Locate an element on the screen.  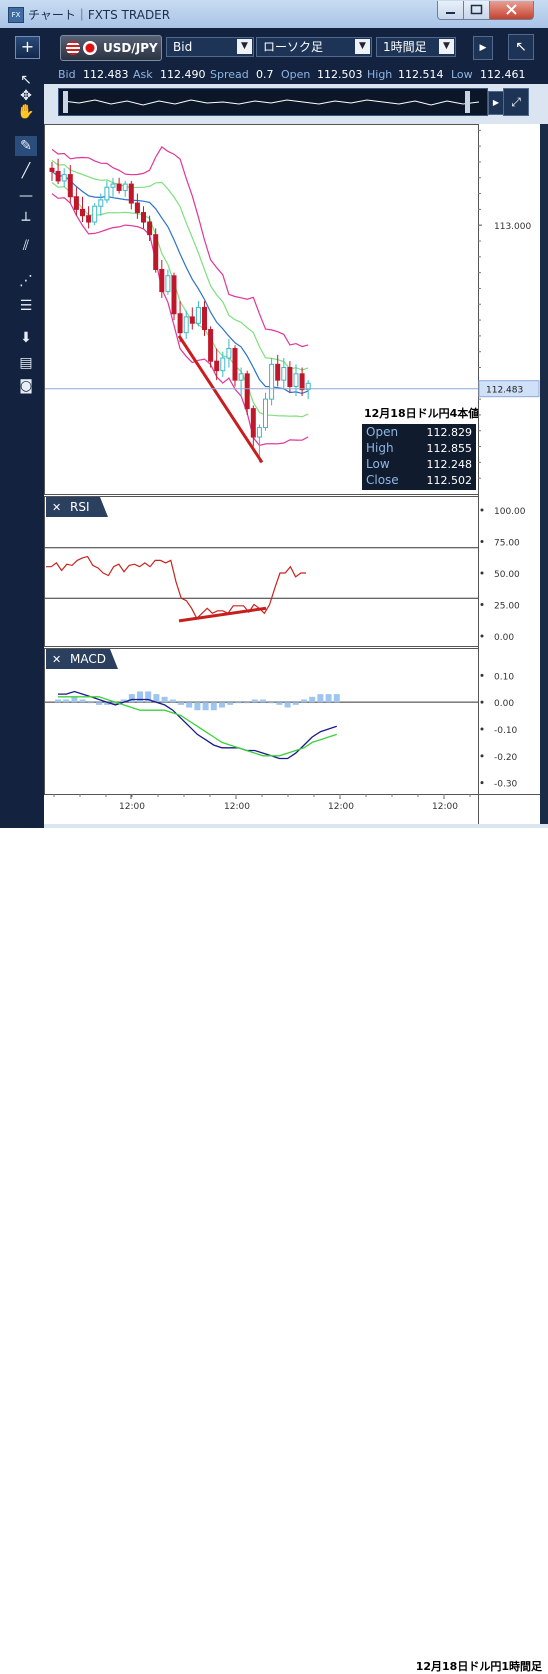
download-tool: ⬇ is located at coordinates (26, 338).